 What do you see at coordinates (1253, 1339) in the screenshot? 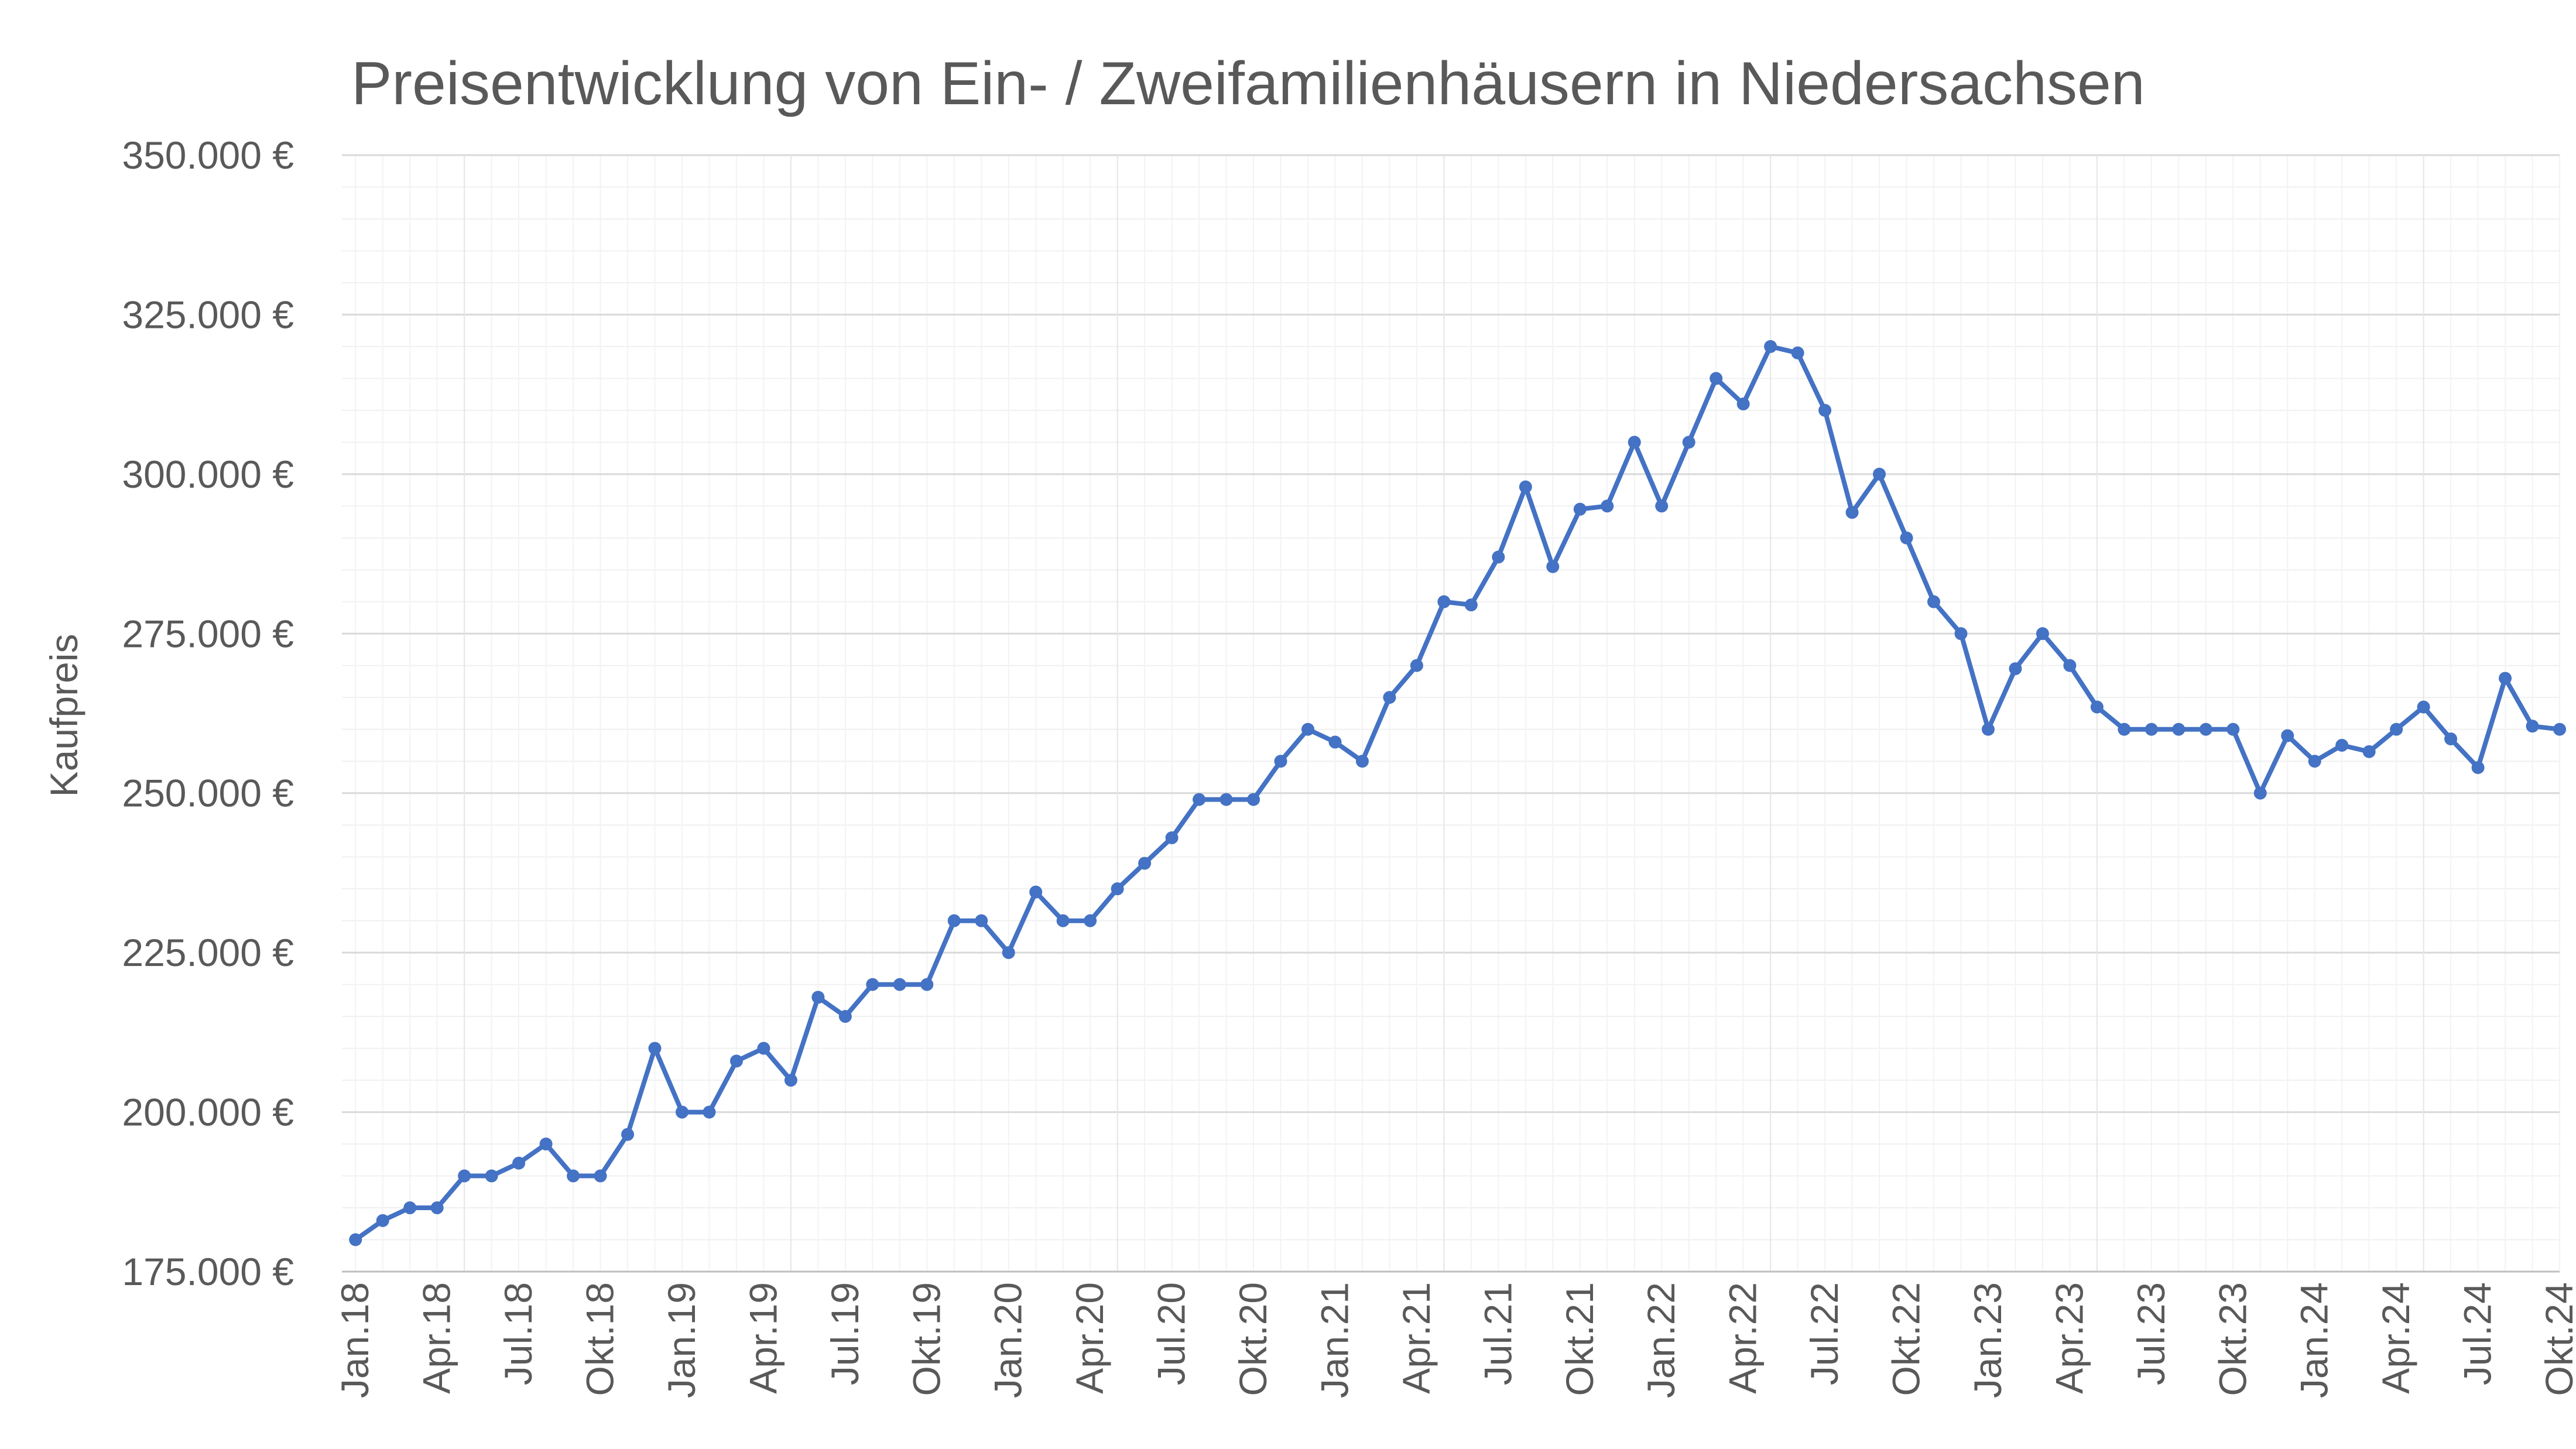
I see `x-tick-label: Okt.20` at bounding box center [1253, 1339].